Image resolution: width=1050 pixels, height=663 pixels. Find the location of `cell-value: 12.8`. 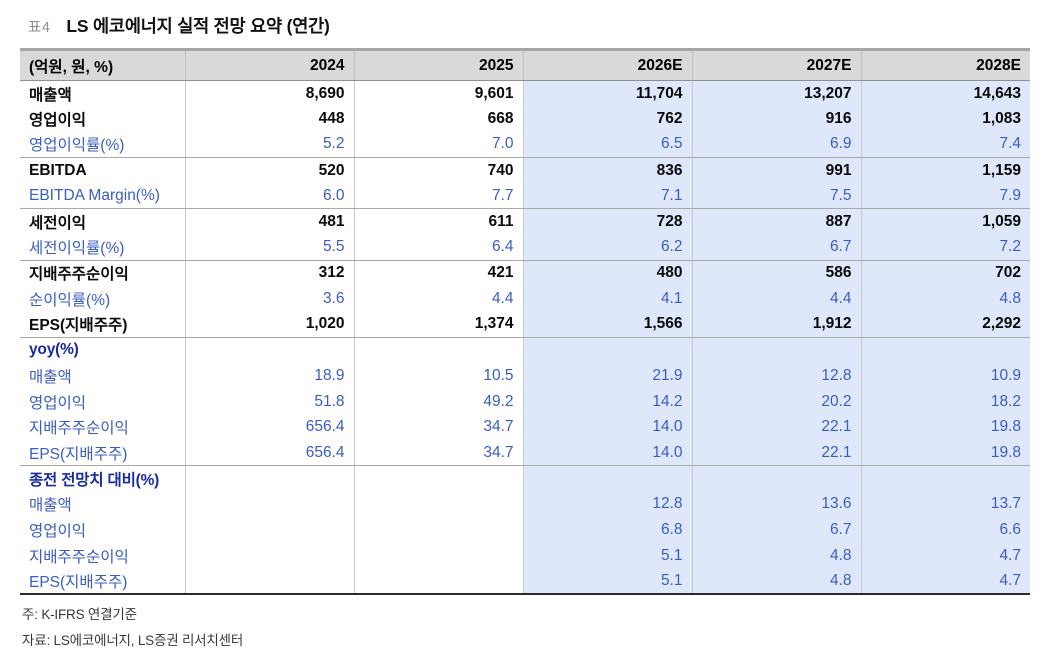

cell-value: 12.8 is located at coordinates (777, 376).